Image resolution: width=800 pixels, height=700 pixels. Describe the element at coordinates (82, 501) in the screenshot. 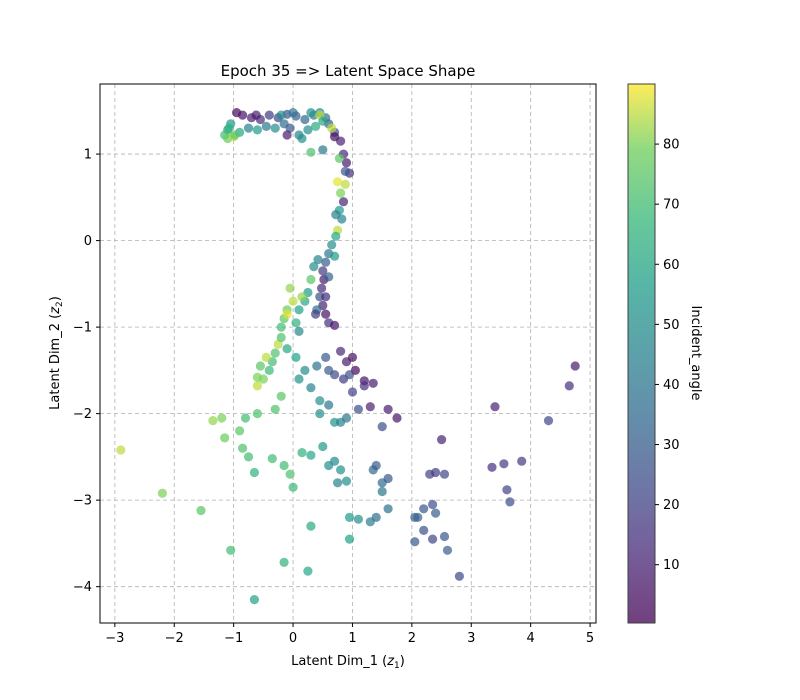

I see `y-tick-label: −3` at that location.